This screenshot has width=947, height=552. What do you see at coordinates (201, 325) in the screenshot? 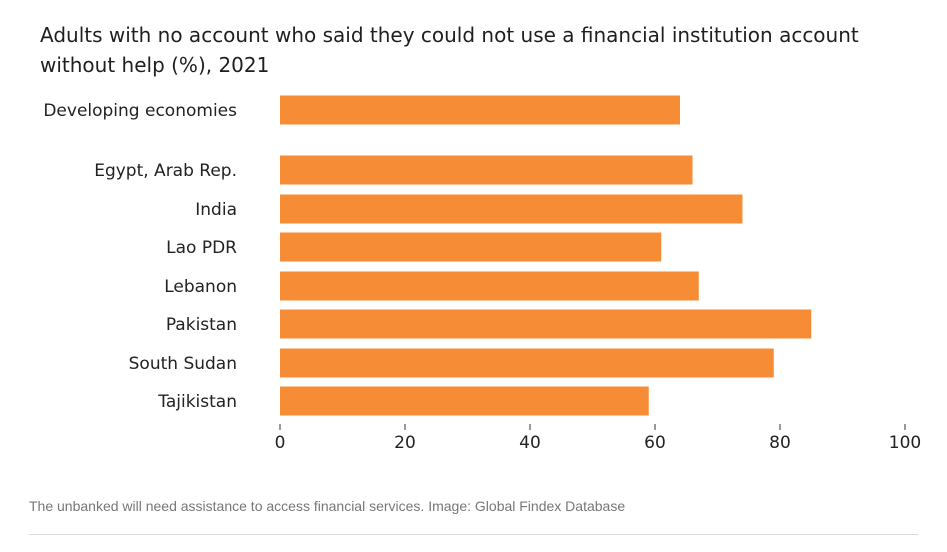
I see `category-label-pakistan: Pakistan` at bounding box center [201, 325].